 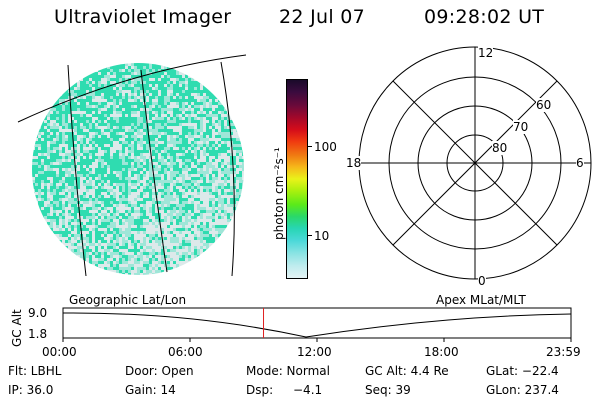 What do you see at coordinates (185, 352) in the screenshot?
I see `x-tick-0600: 06:00` at bounding box center [185, 352].